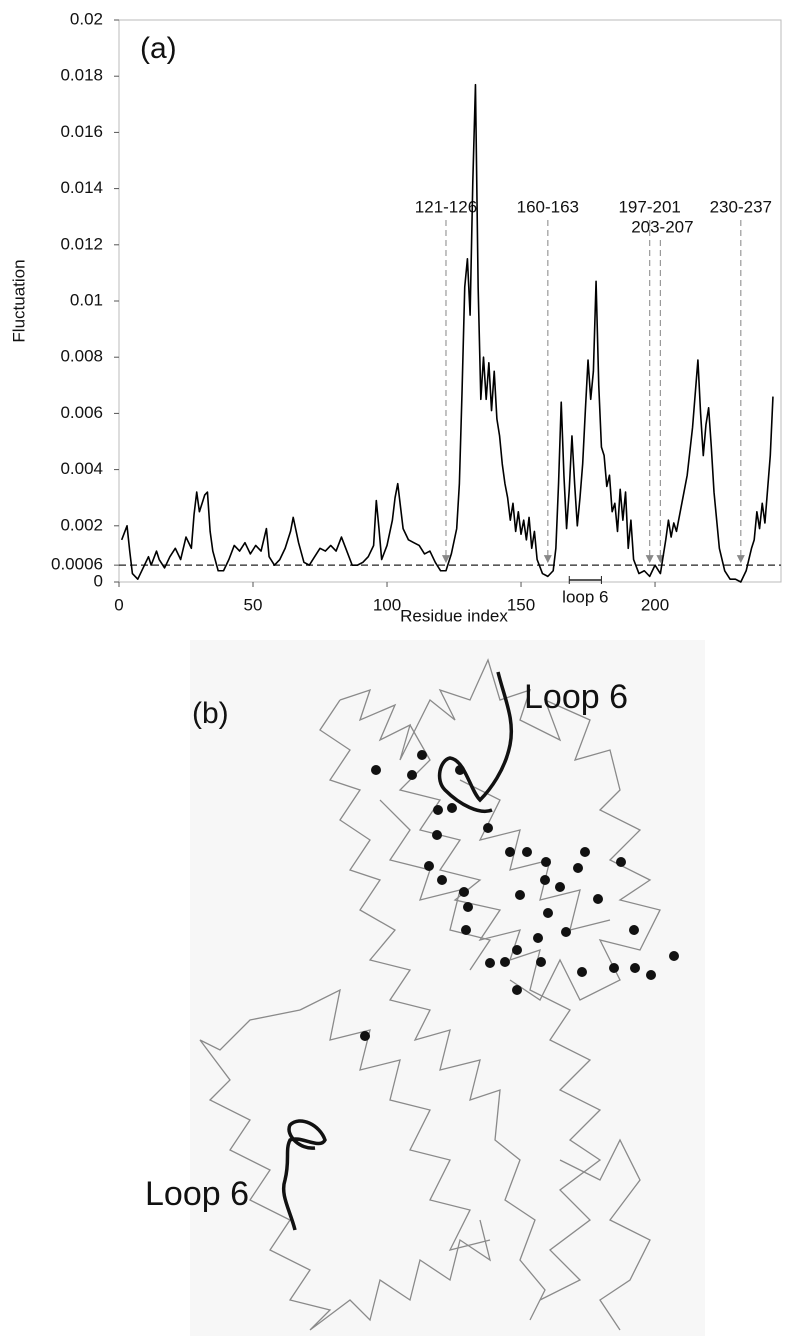 The image size is (788, 1341). Describe the element at coordinates (81, 187) in the screenshot. I see `y-tick-label: 0.014` at that location.